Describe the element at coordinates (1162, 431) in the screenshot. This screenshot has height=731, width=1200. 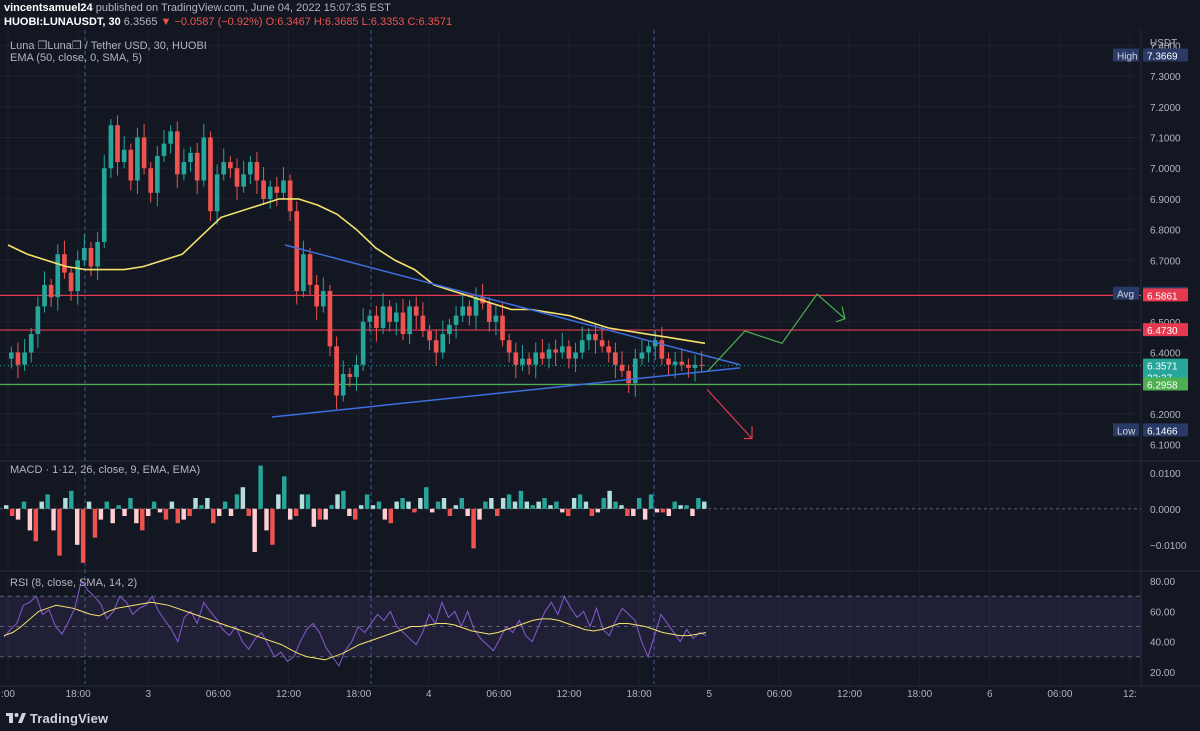
I see `price-tag-value: 6.1466` at that location.